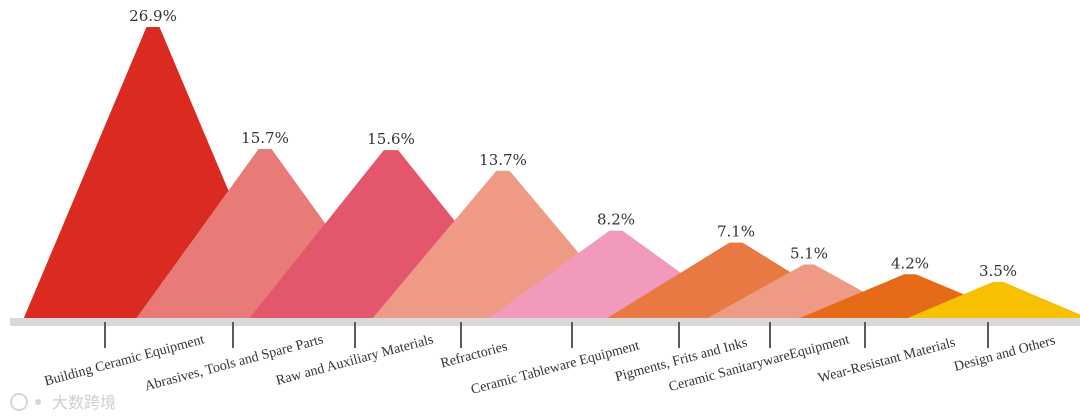 This screenshot has width=1080, height=420. Describe the element at coordinates (616, 220) in the screenshot. I see `value-label: 8.2%` at that location.